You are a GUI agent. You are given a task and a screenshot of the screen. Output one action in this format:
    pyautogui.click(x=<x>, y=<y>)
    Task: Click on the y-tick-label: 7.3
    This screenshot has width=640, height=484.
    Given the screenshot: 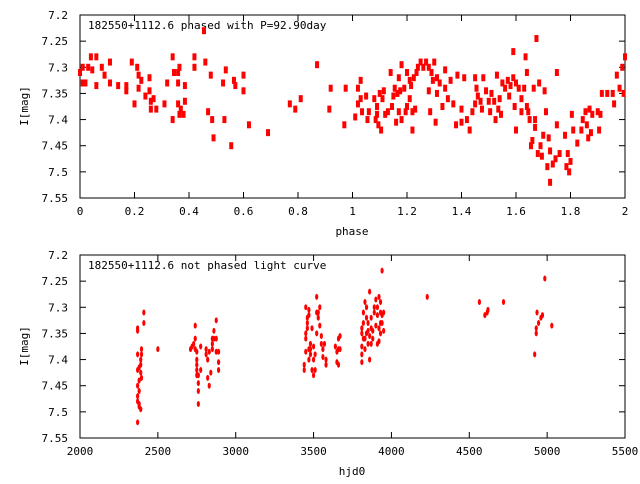 What is the action you would take?
    pyautogui.click(x=58, y=67)
    